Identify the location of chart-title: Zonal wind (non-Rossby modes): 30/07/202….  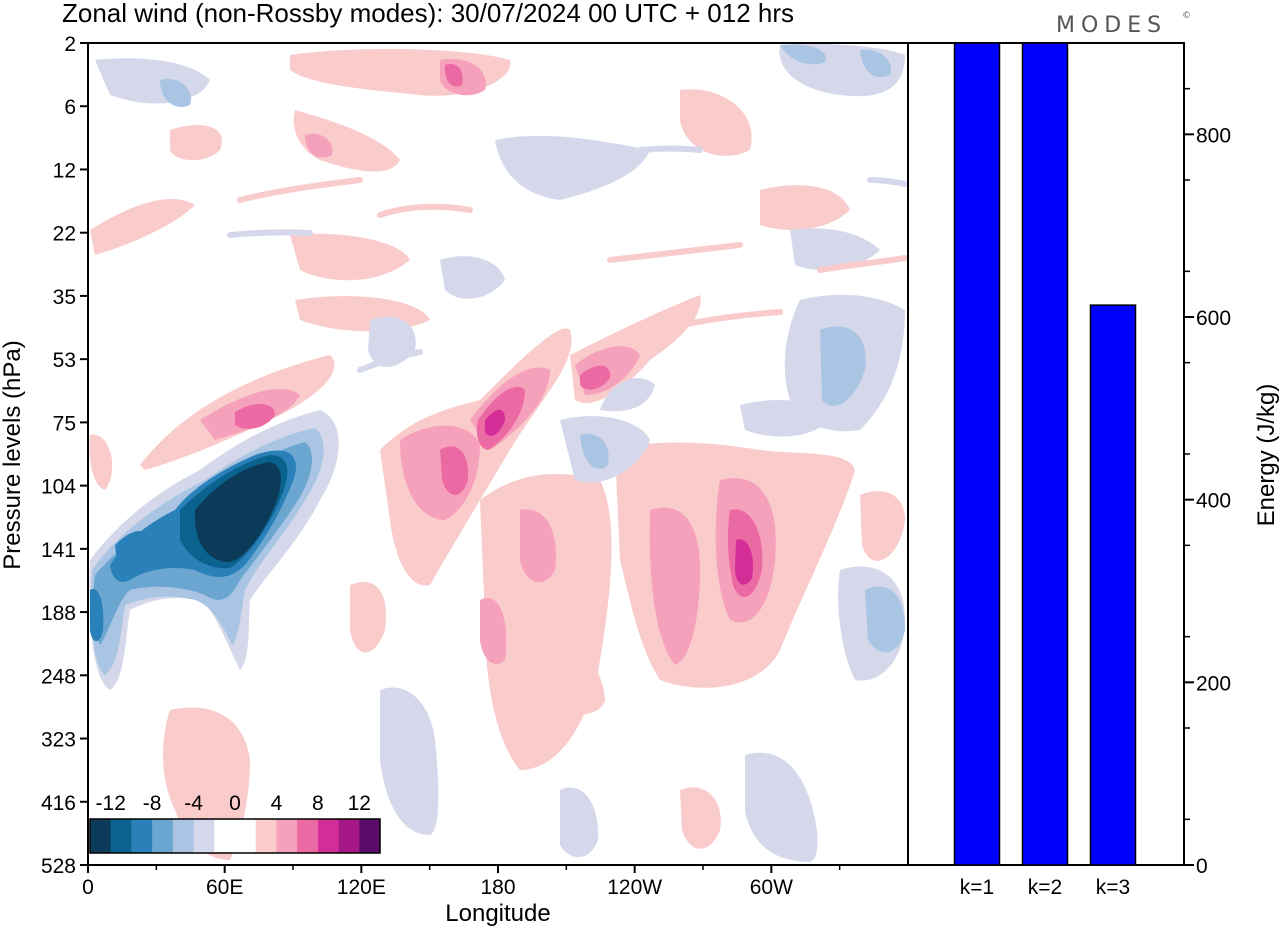
(428, 14).